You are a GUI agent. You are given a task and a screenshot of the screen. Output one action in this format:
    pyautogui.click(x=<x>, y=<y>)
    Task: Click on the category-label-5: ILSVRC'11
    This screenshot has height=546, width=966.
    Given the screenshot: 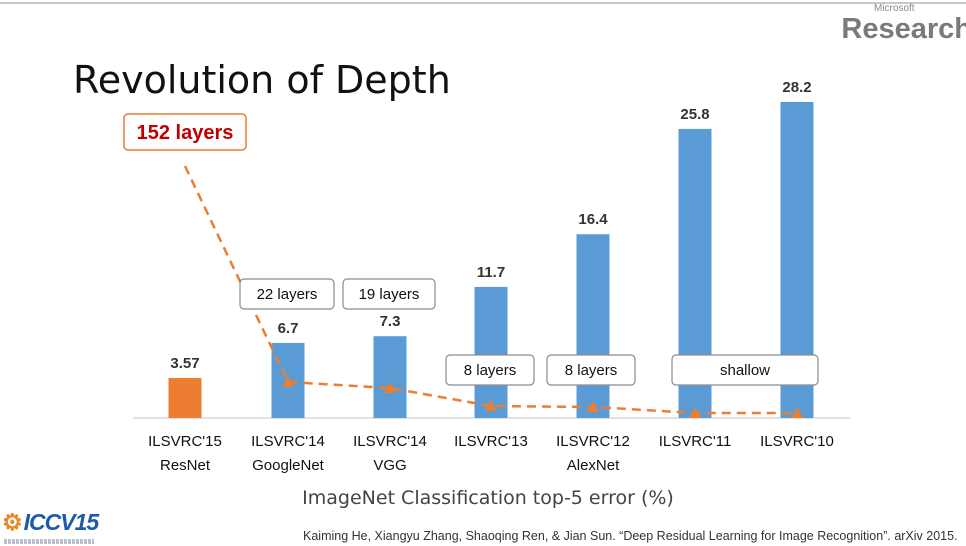 What is the action you would take?
    pyautogui.click(x=695, y=441)
    